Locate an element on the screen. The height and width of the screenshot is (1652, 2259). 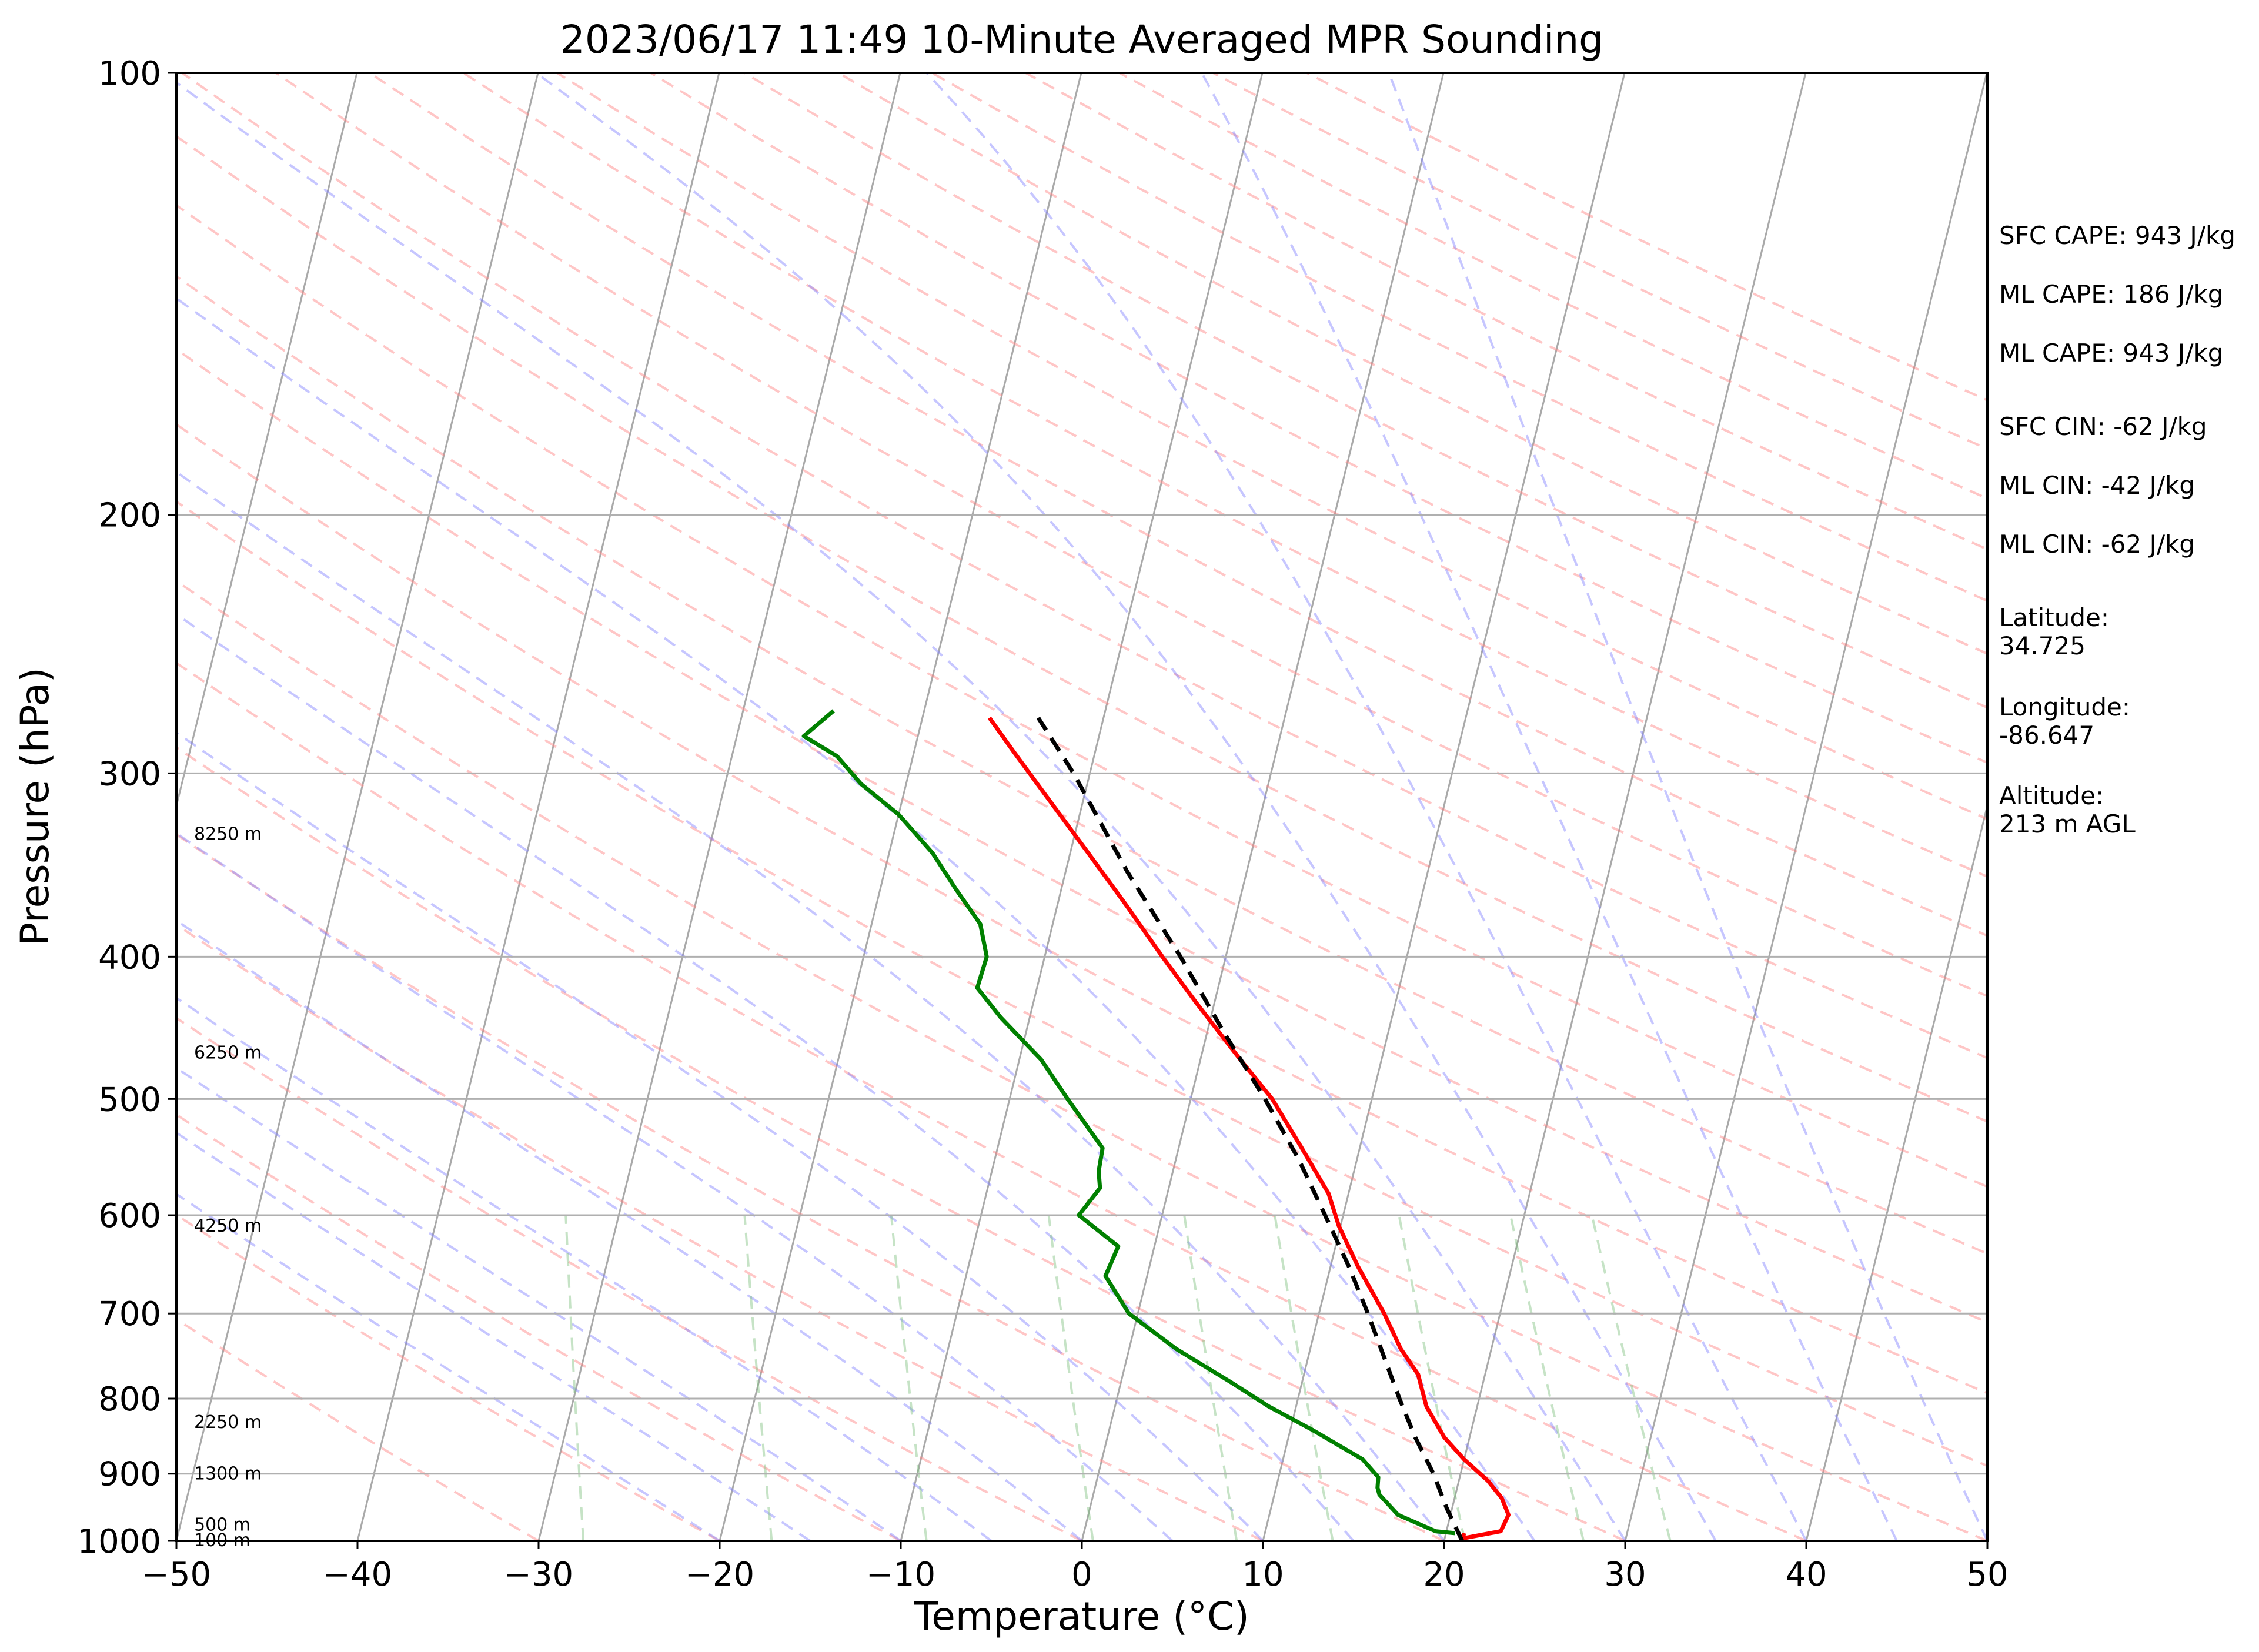
y-axis-ticks: 100 200 300 400 500 600 700 800 900 1000 is located at coordinates (126, 808).